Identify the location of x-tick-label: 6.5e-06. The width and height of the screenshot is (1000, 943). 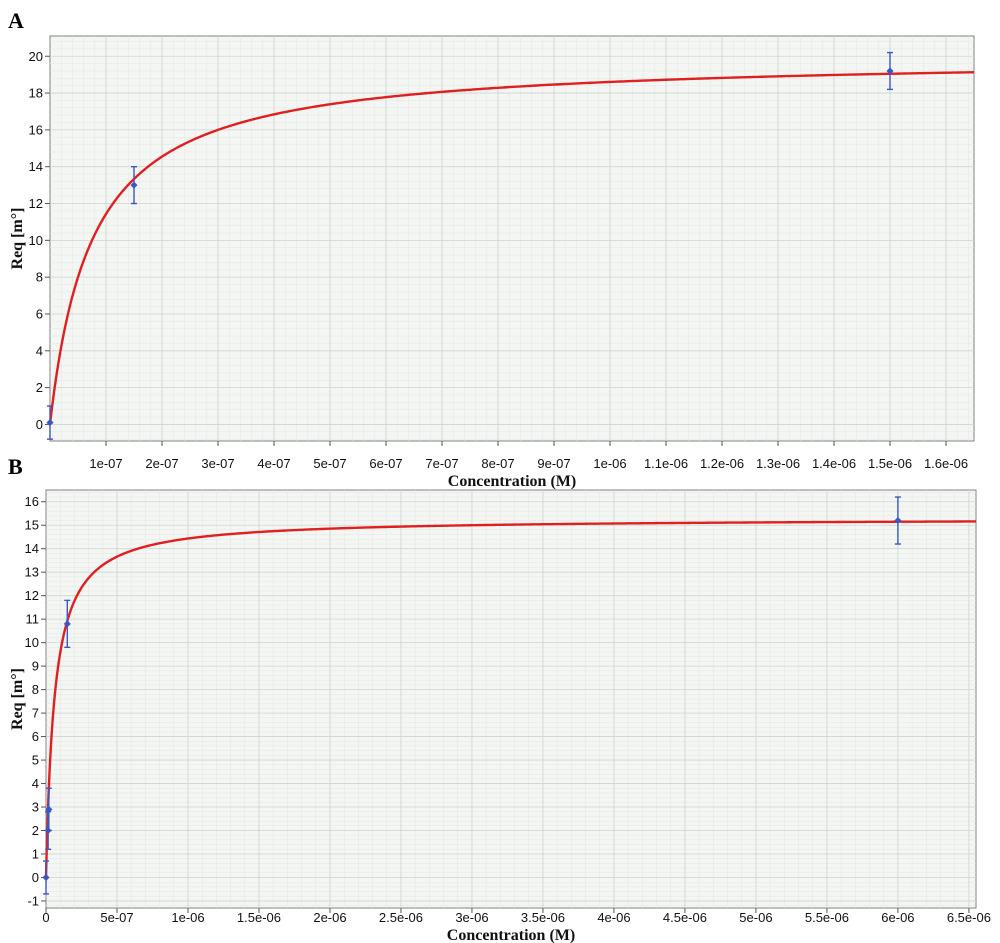
(969, 917).